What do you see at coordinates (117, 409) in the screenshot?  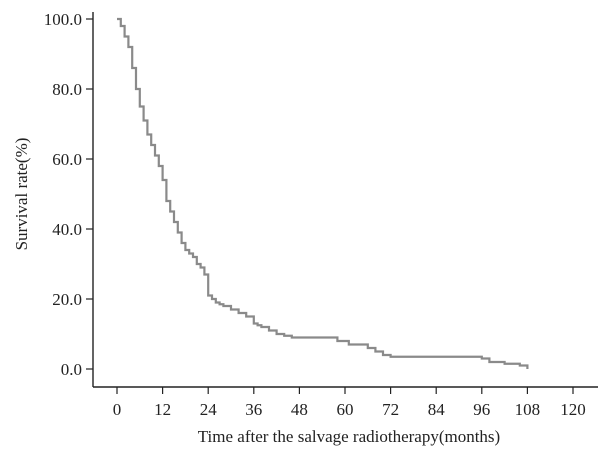 I see `x-tick-label: 0` at bounding box center [117, 409].